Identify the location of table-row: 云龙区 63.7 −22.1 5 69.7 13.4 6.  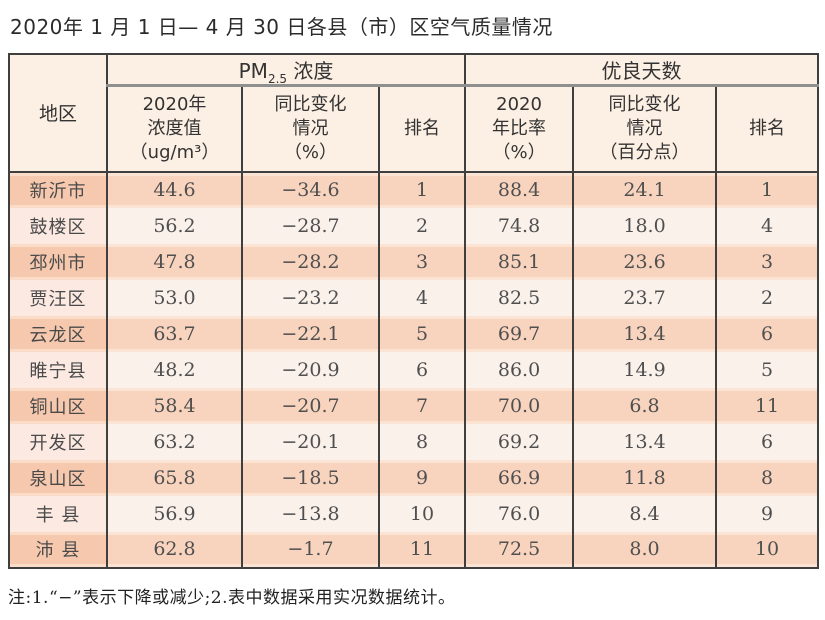
(414, 333).